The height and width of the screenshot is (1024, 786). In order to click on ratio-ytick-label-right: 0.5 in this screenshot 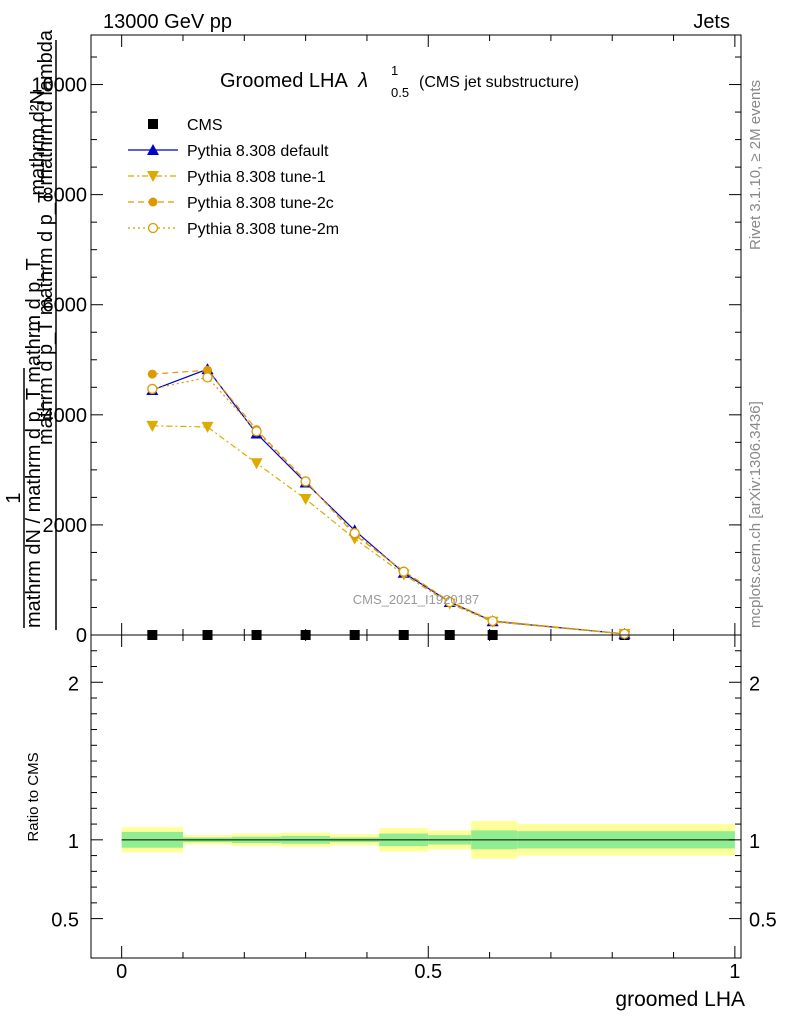, I will do `click(763, 921)`.